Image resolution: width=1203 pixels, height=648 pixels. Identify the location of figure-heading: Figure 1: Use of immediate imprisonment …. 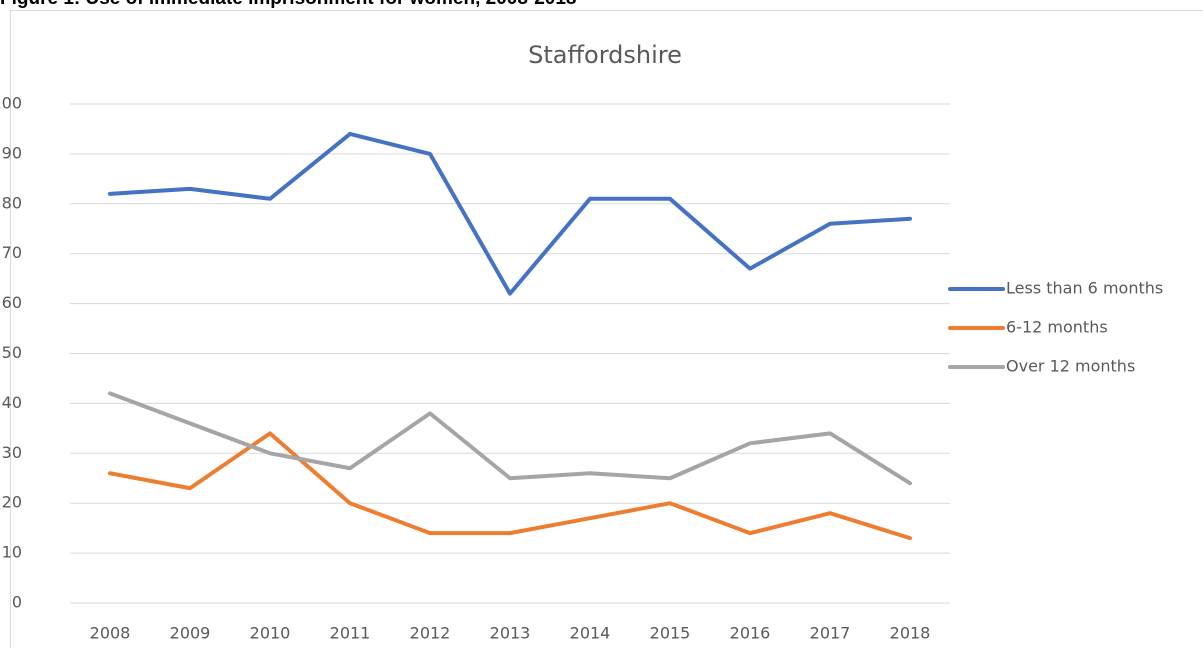
(288, 4).